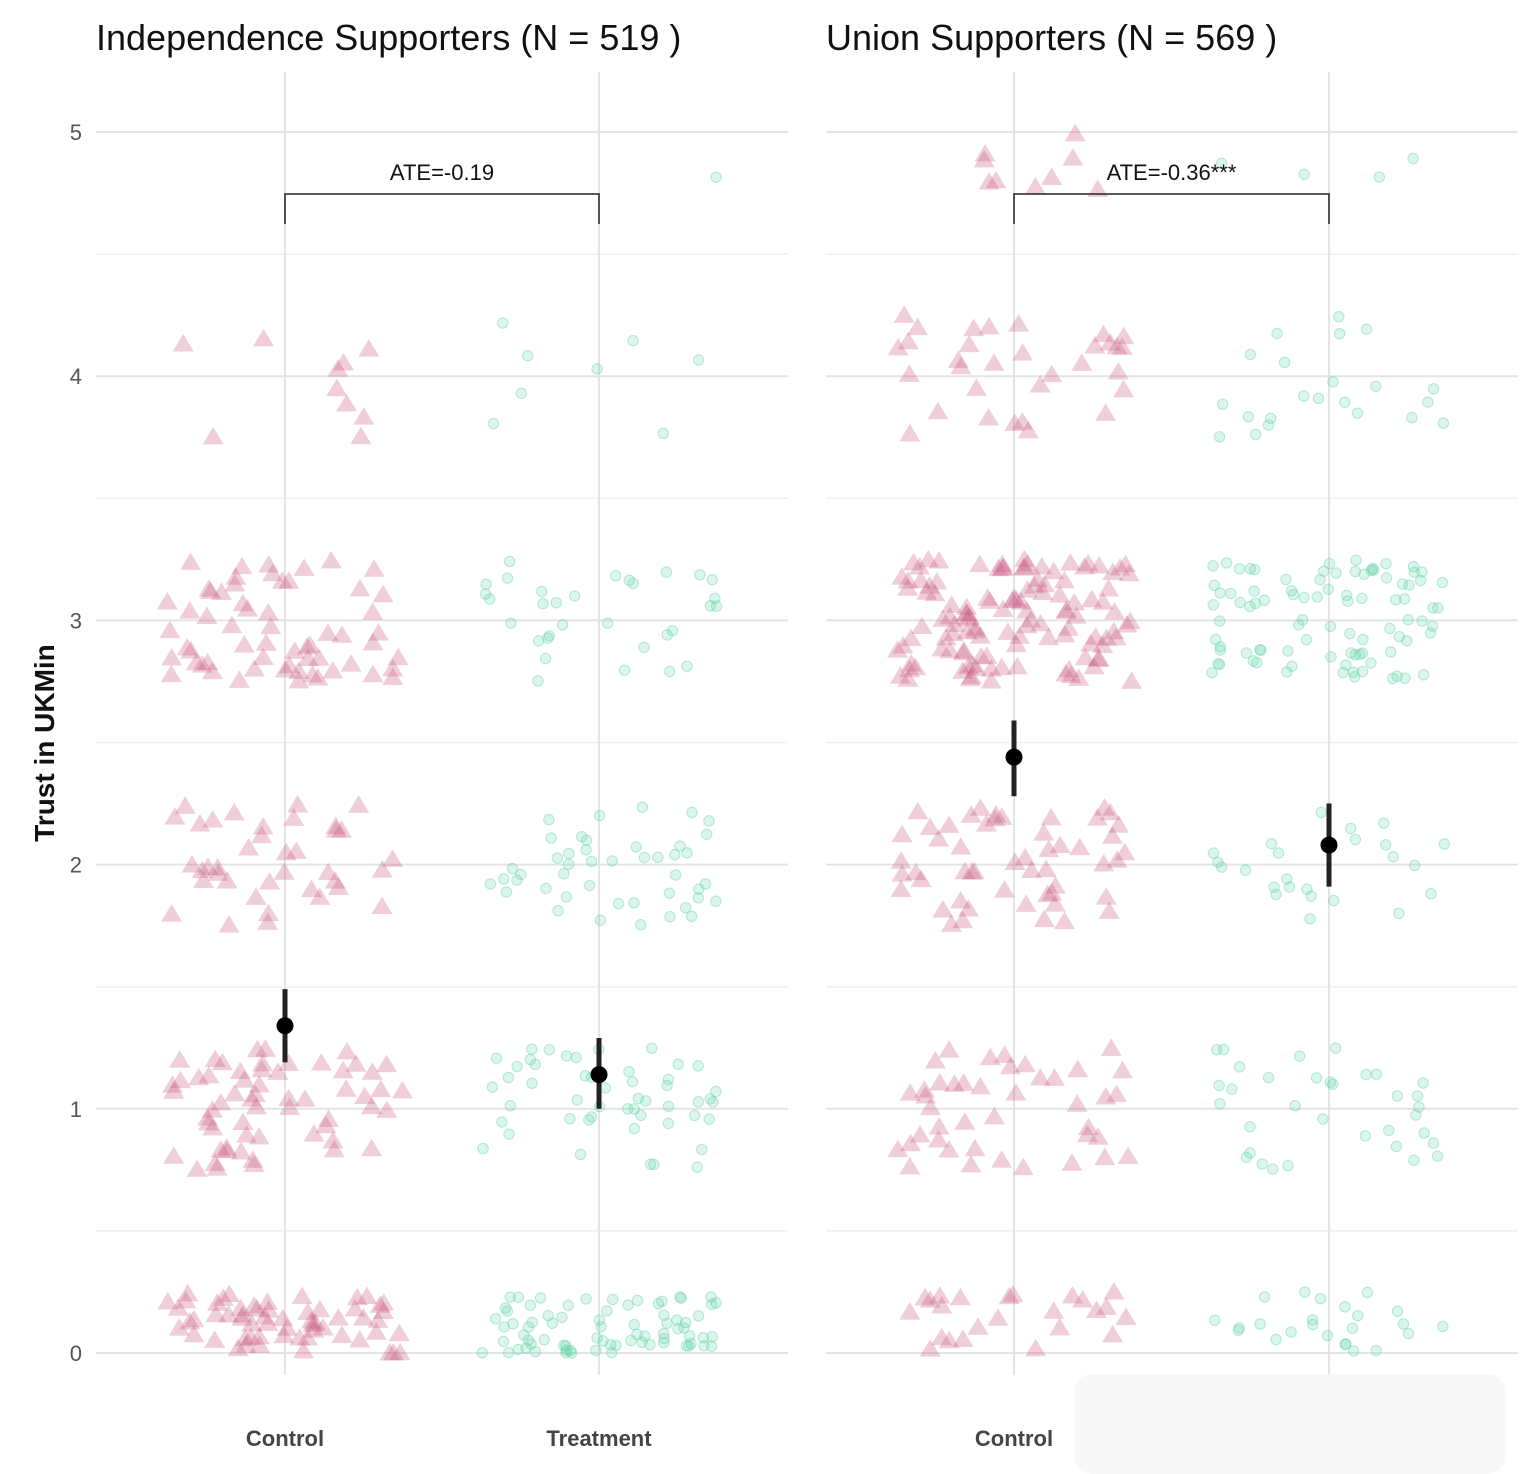  Describe the element at coordinates (442, 208) in the screenshot. I see `ate-bracket` at that location.